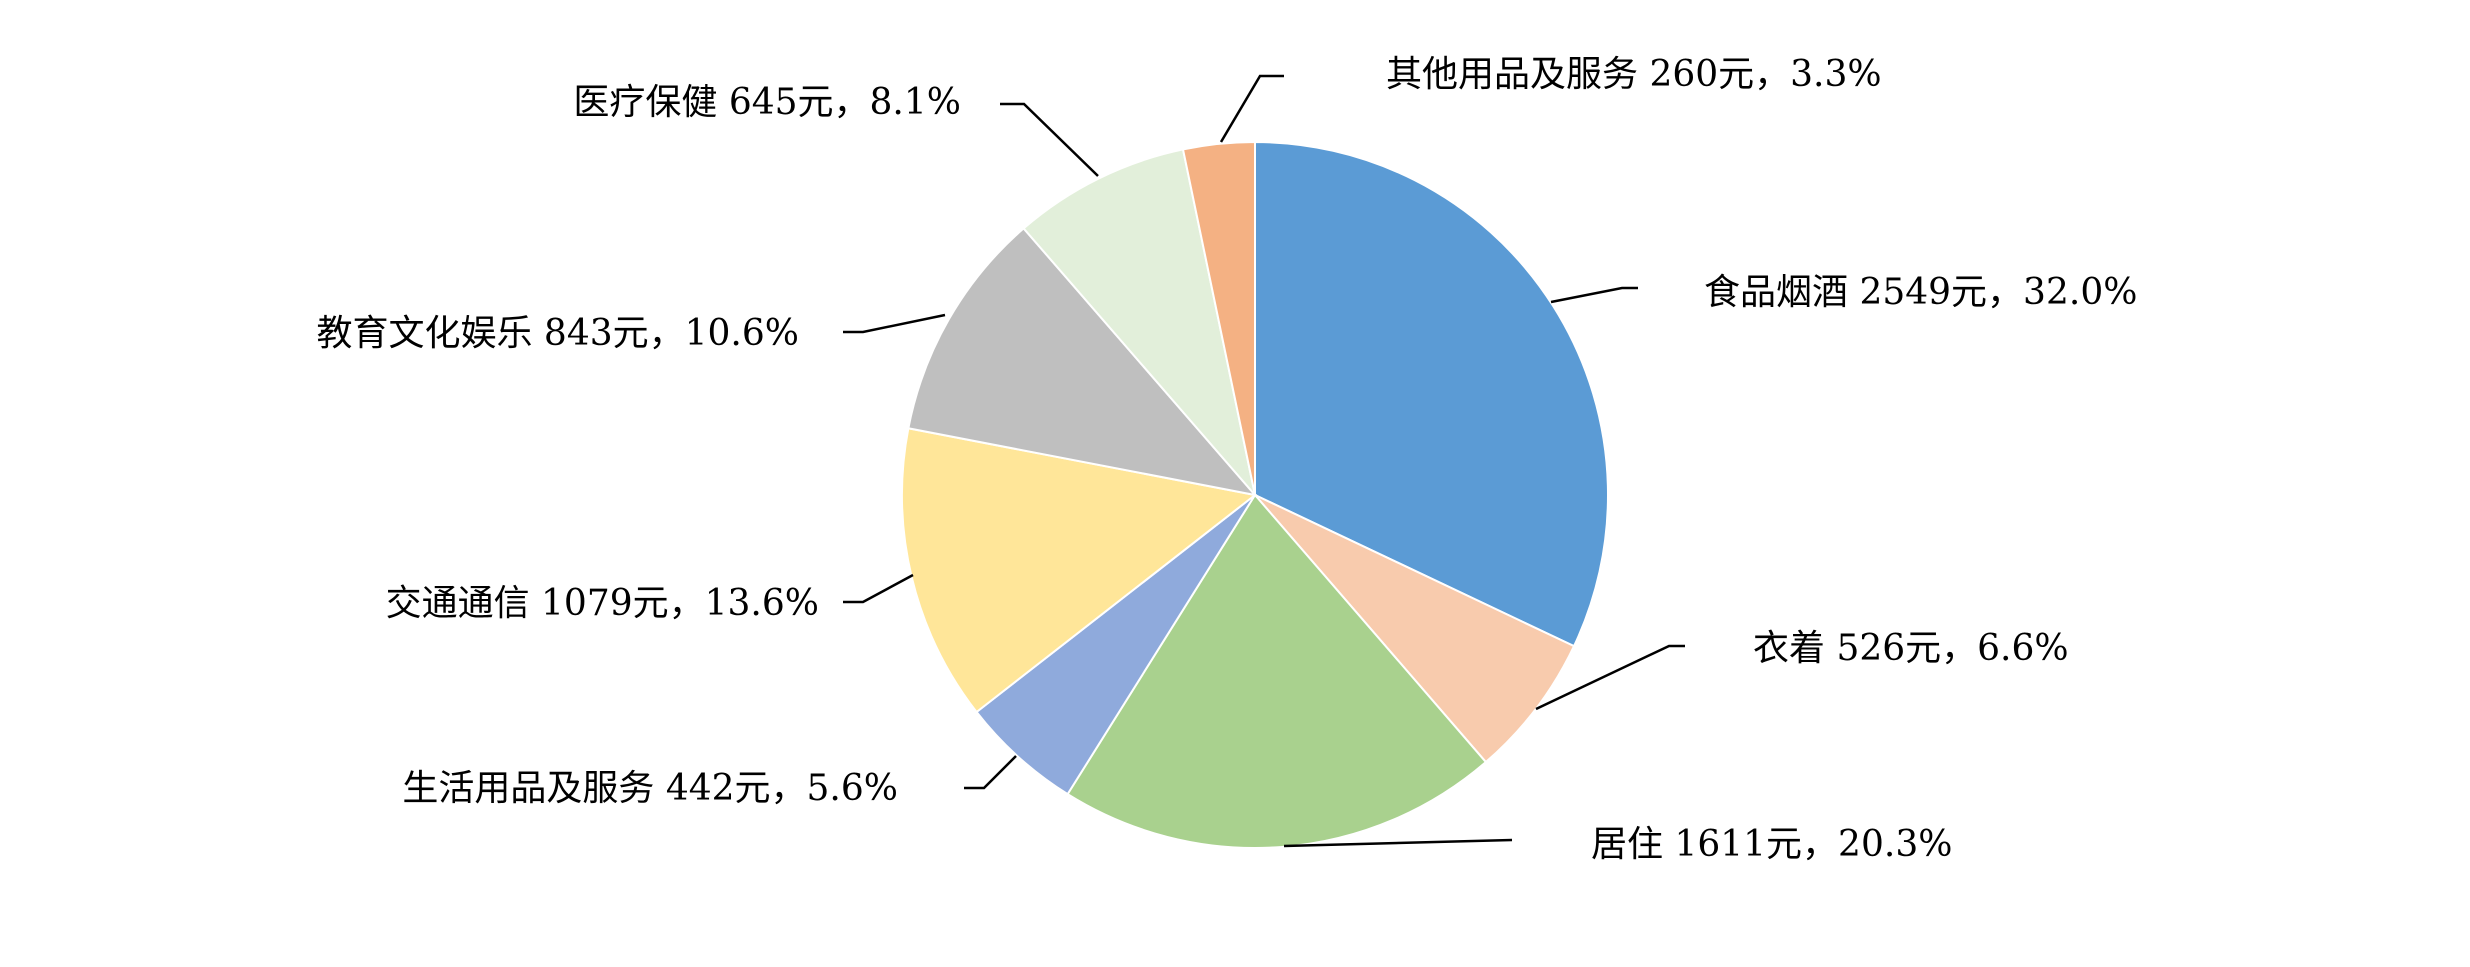 The width and height of the screenshot is (2470, 967). What do you see at coordinates (1251, 108) in the screenshot?
I see `leader-line-other` at bounding box center [1251, 108].